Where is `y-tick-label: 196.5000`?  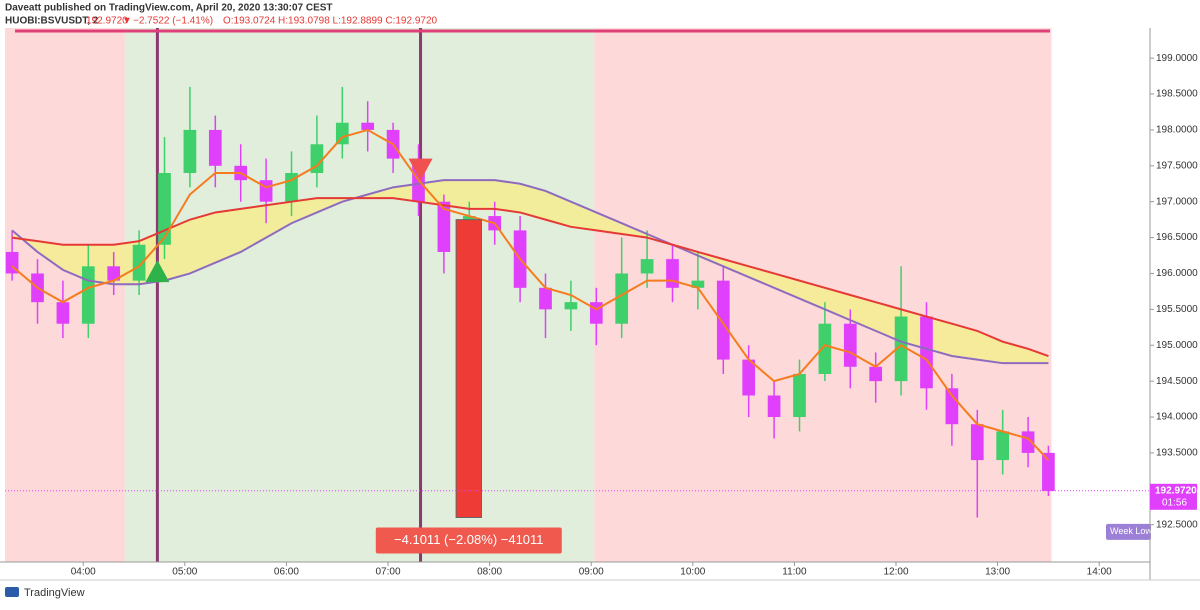
y-tick-label: 196.5000 is located at coordinates (1177, 237).